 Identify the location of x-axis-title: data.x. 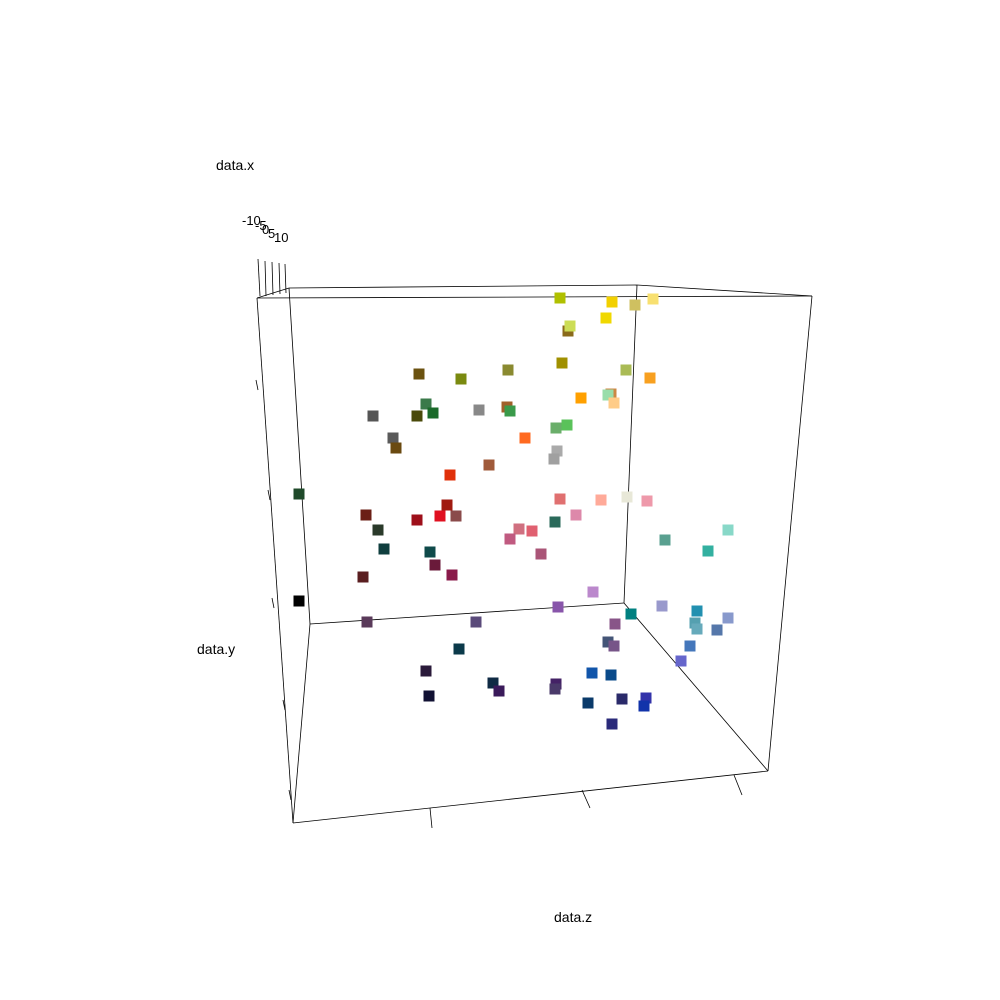
(235, 165).